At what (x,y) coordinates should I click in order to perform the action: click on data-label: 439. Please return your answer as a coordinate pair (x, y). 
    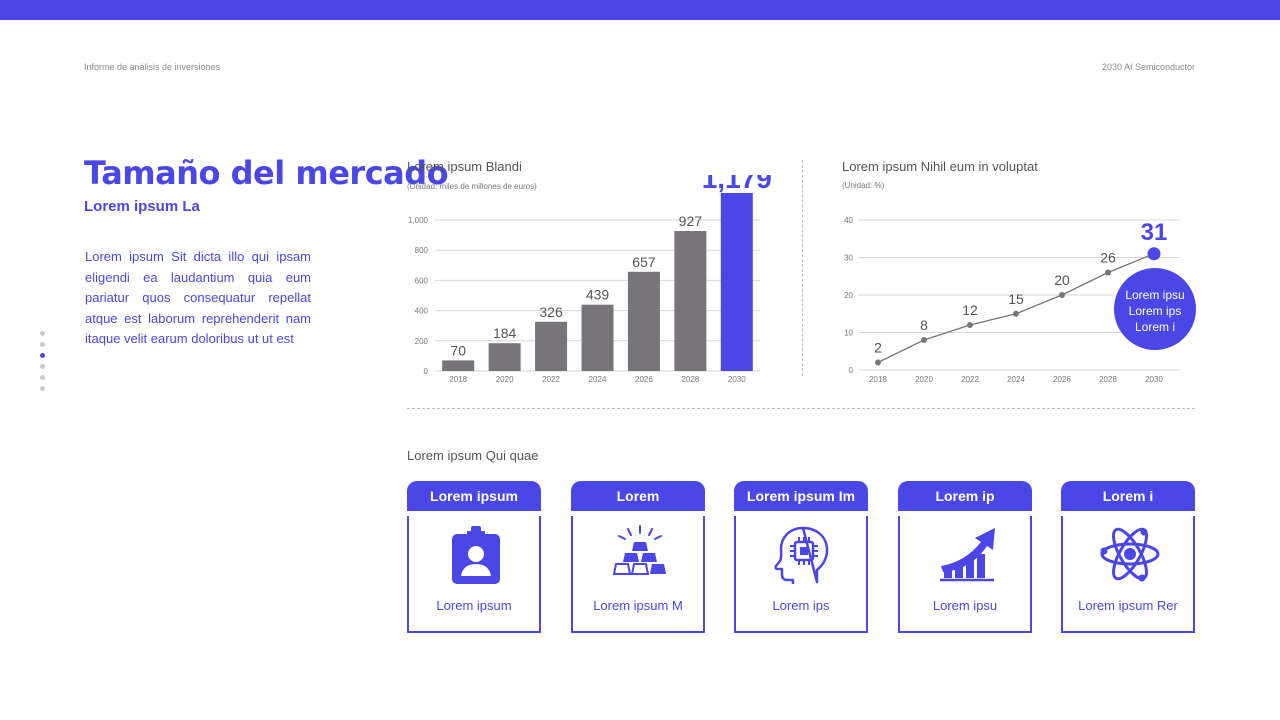
    Looking at the image, I should click on (598, 295).